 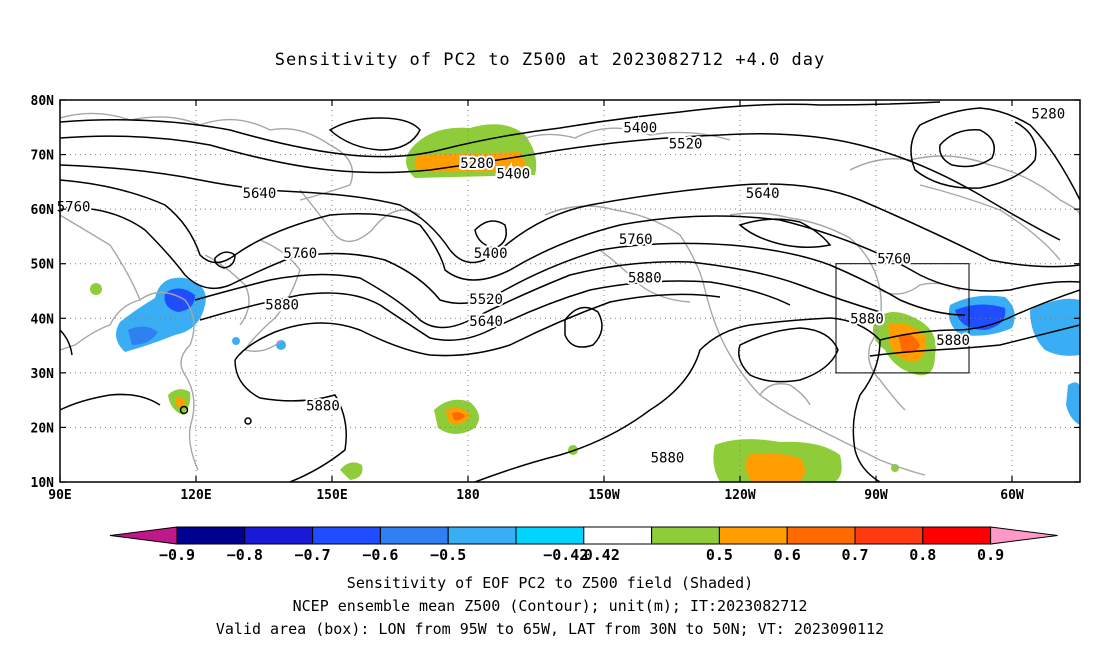 What do you see at coordinates (59, 495) in the screenshot?
I see `lon-tick-label: 90E` at bounding box center [59, 495].